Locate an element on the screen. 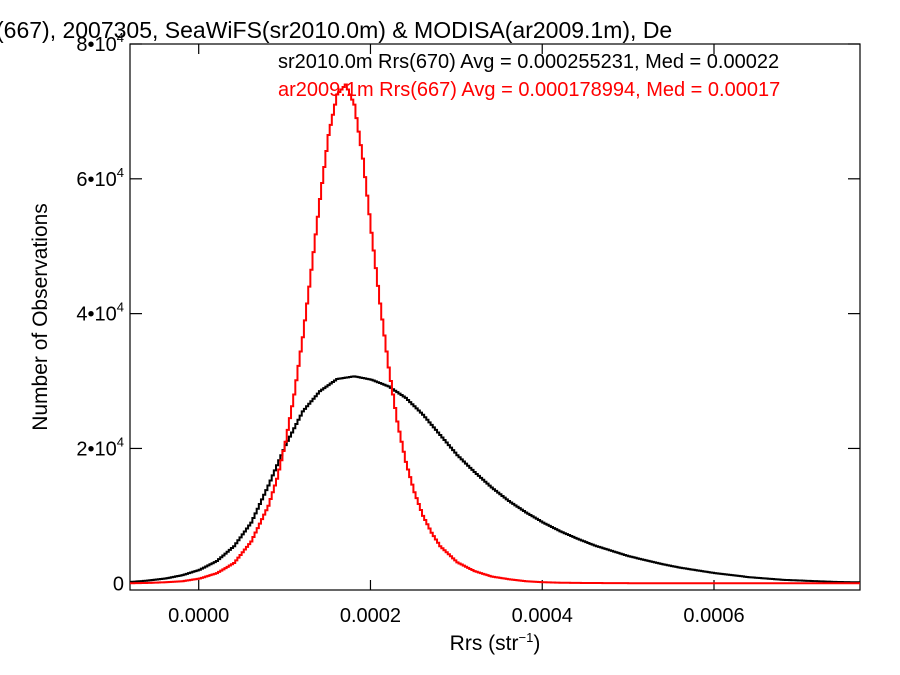 This screenshot has width=900, height=675. y-axis-label: Number of Observations is located at coordinates (40, 317).